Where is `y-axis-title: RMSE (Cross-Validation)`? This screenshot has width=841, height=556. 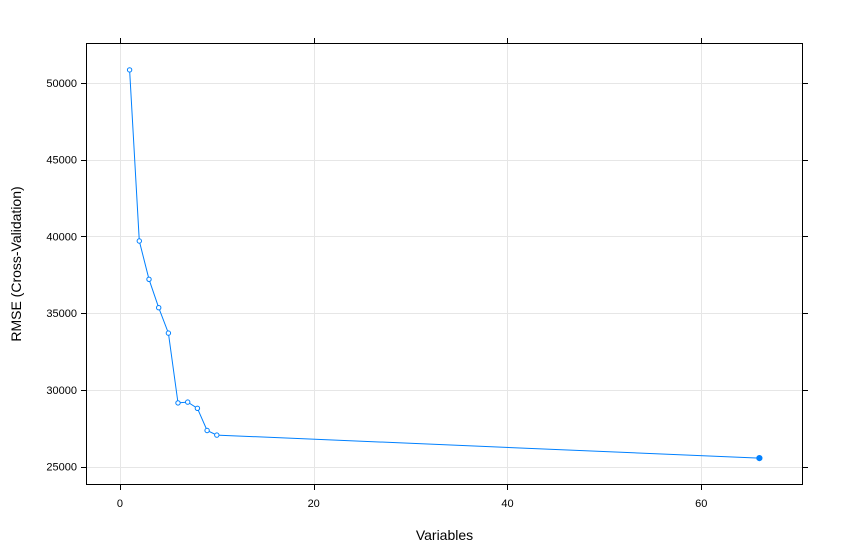 y-axis-title: RMSE (Cross-Validation) is located at coordinates (16, 263).